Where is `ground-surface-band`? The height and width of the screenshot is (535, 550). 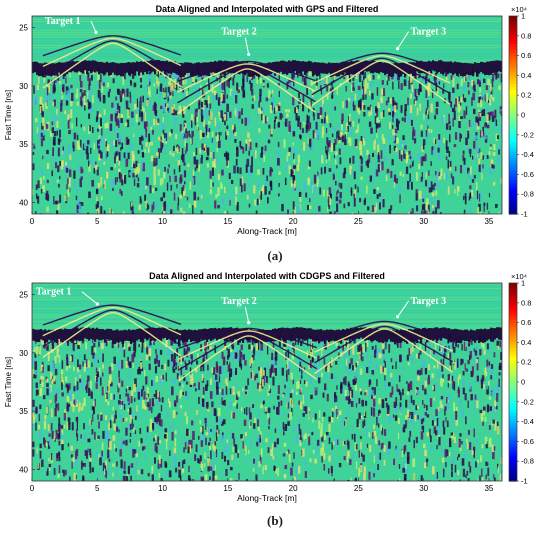 ground-surface-band is located at coordinates (267, 68).